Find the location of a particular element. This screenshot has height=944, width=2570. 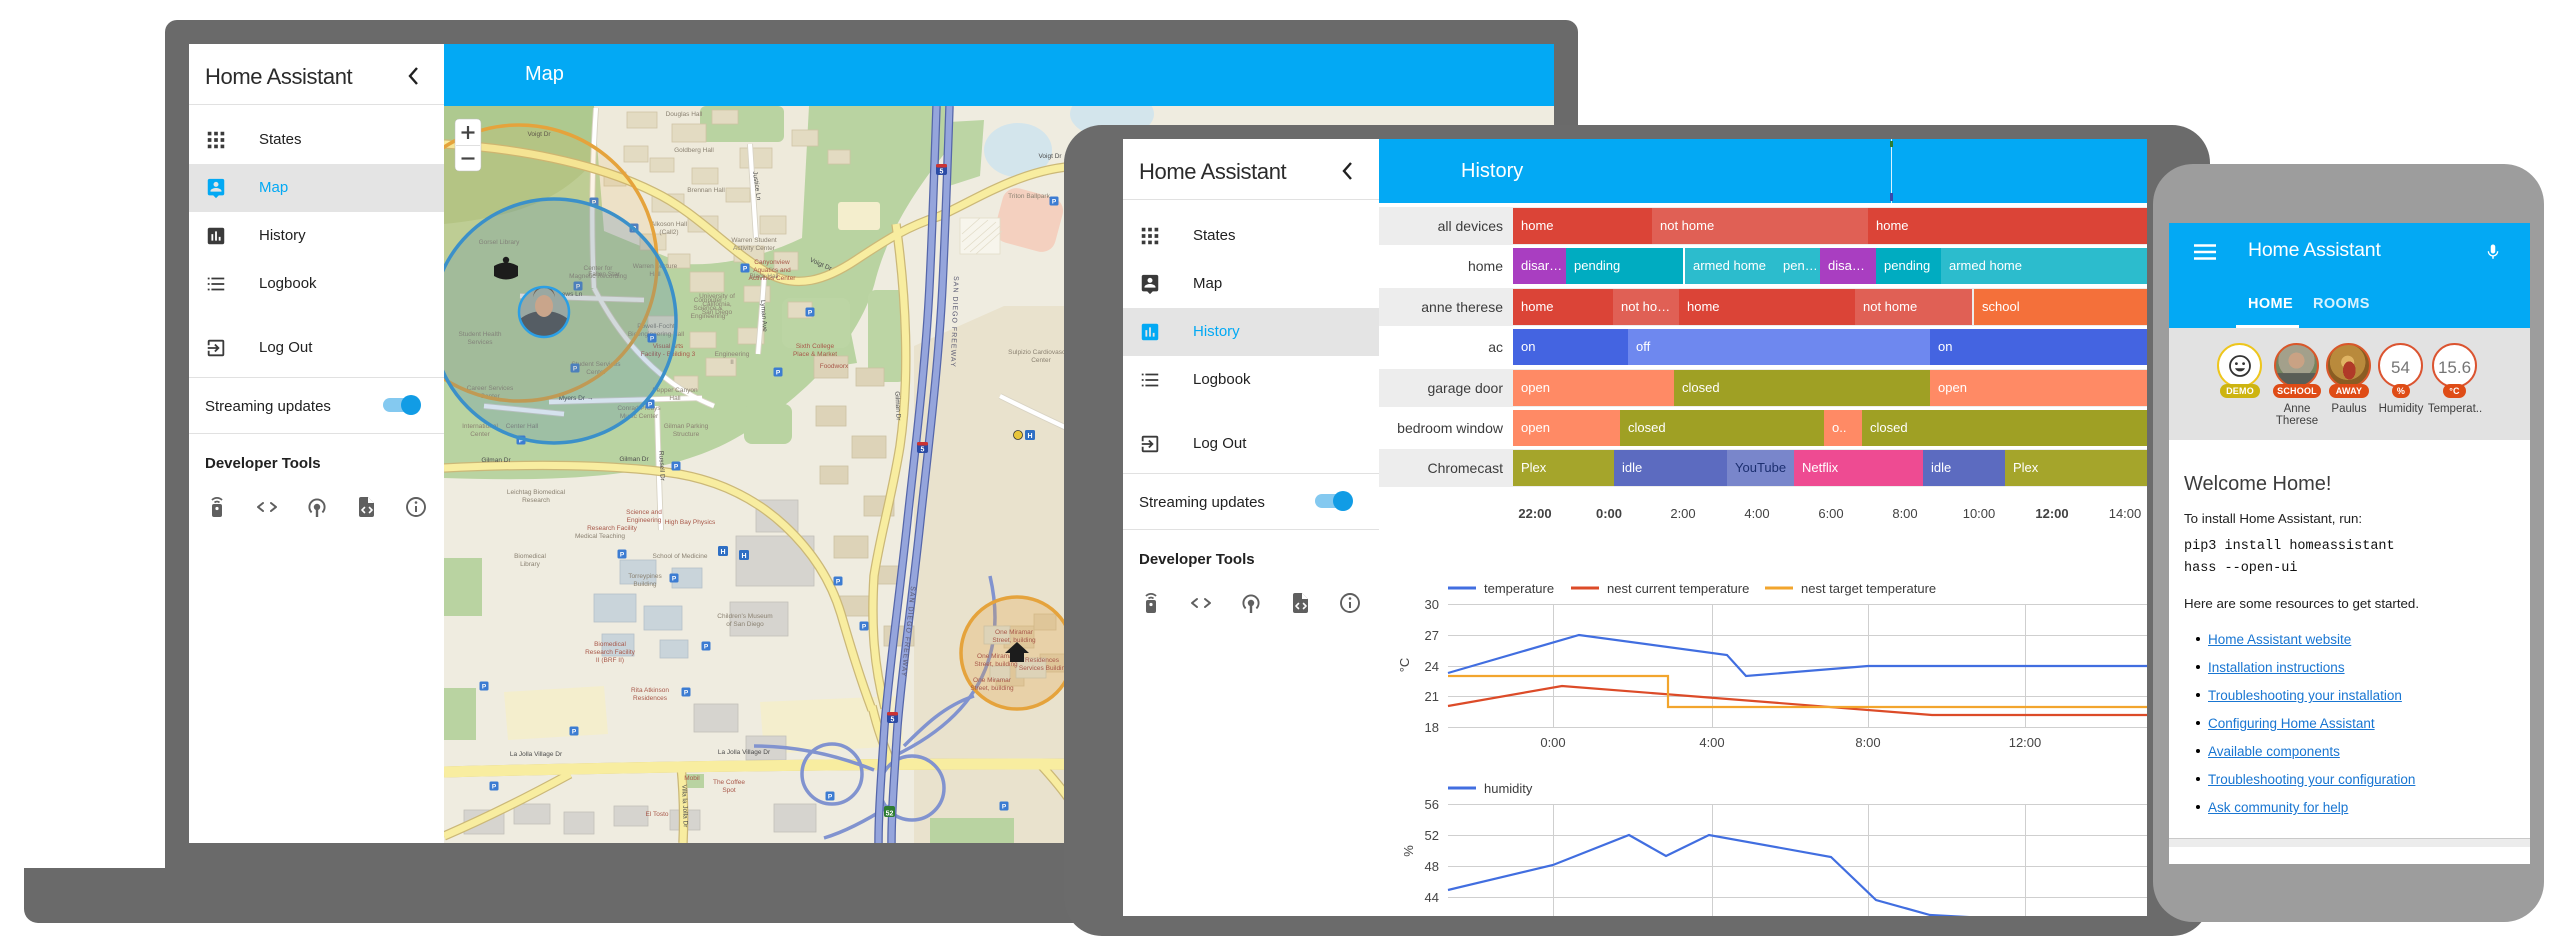

svg-text: Spot is located at coordinates (729, 790).